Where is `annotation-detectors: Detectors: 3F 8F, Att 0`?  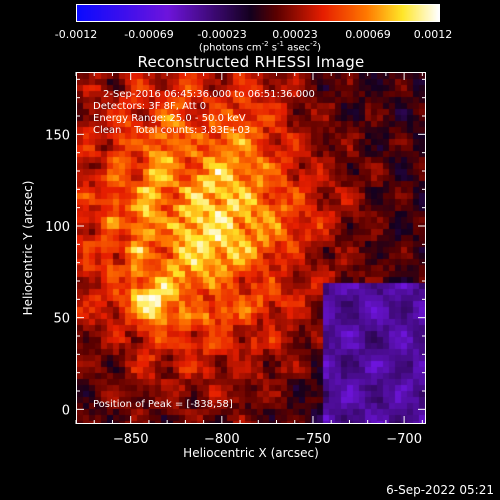
annotation-detectors: Detectors: 3F 8F, Att 0 is located at coordinates (150, 106).